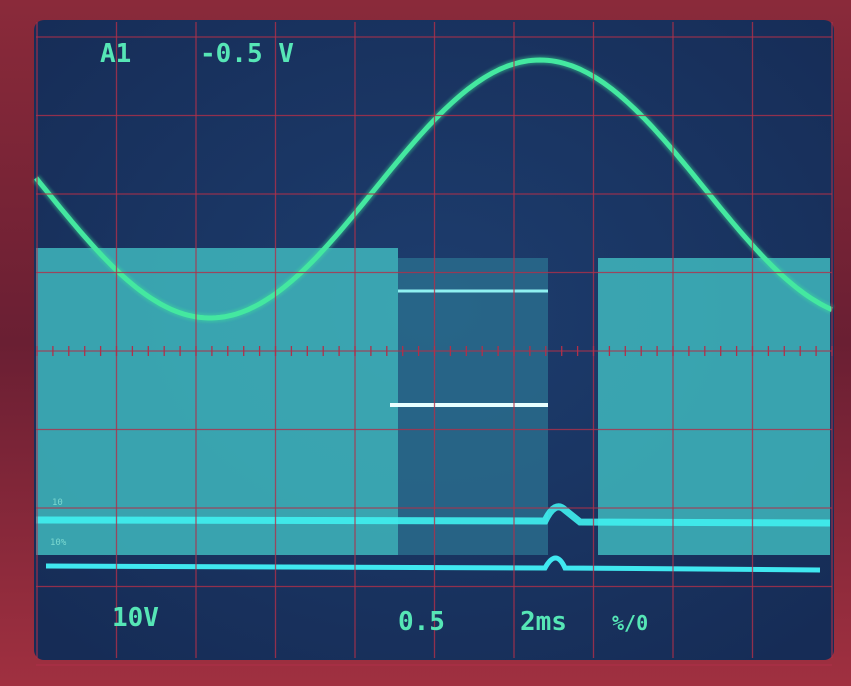 The height and width of the screenshot is (686, 851). Describe the element at coordinates (421, 622) in the screenshot. I see `position-readout: 0.5` at that location.